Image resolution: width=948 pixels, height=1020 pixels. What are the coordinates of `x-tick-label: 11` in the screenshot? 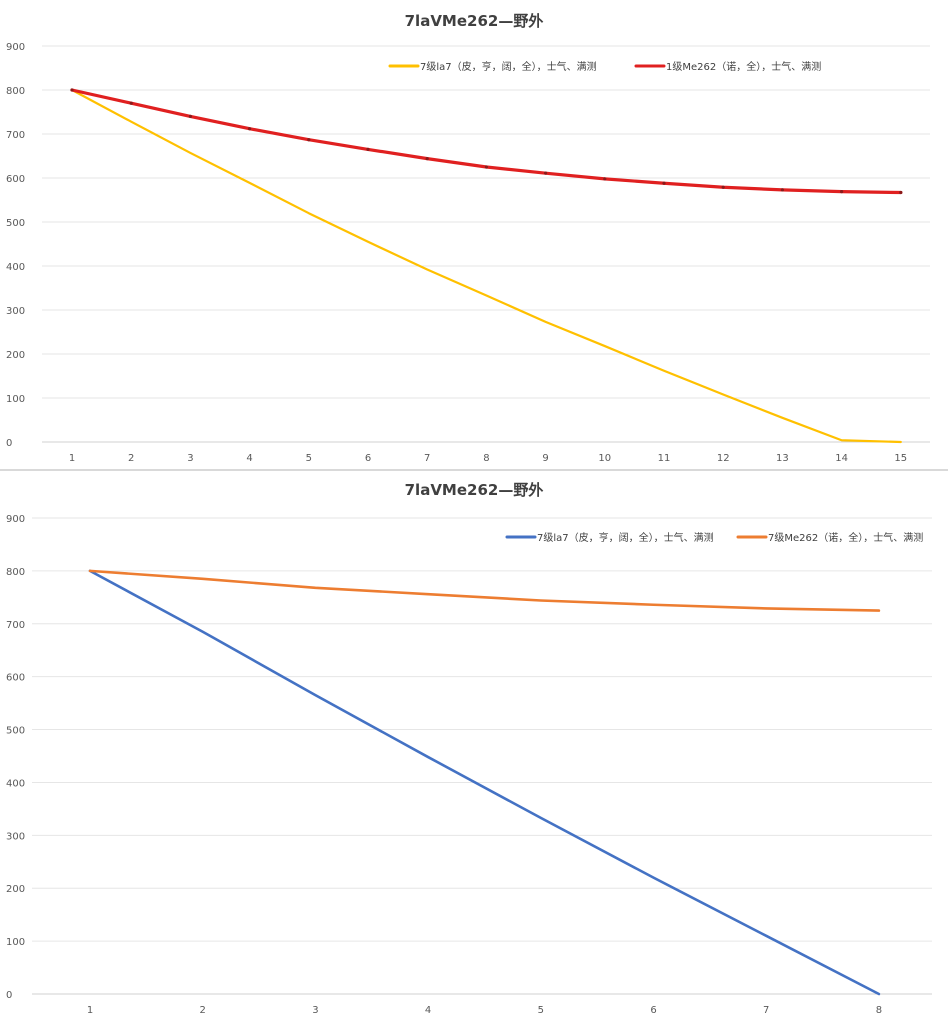 It's located at (664, 458).